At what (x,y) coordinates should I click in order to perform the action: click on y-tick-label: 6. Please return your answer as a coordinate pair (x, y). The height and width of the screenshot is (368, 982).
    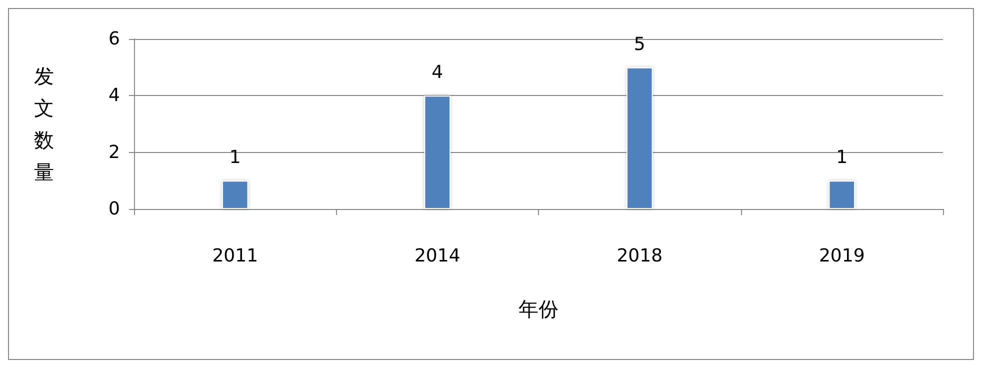
    Looking at the image, I should click on (114, 39).